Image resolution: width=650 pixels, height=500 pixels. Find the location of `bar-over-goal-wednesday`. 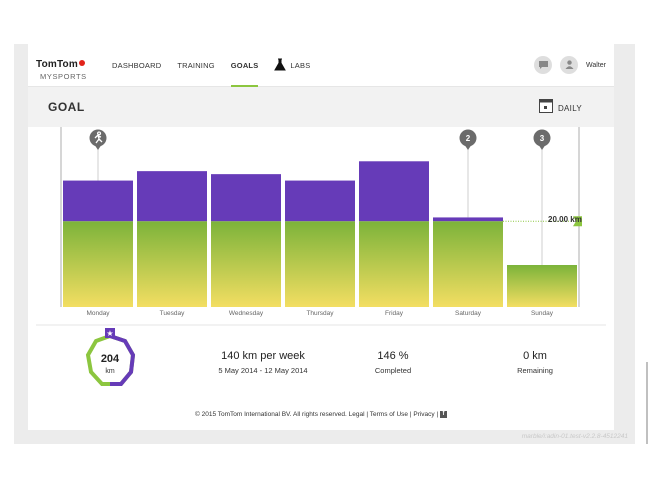

bar-over-goal-wednesday is located at coordinates (246, 198).